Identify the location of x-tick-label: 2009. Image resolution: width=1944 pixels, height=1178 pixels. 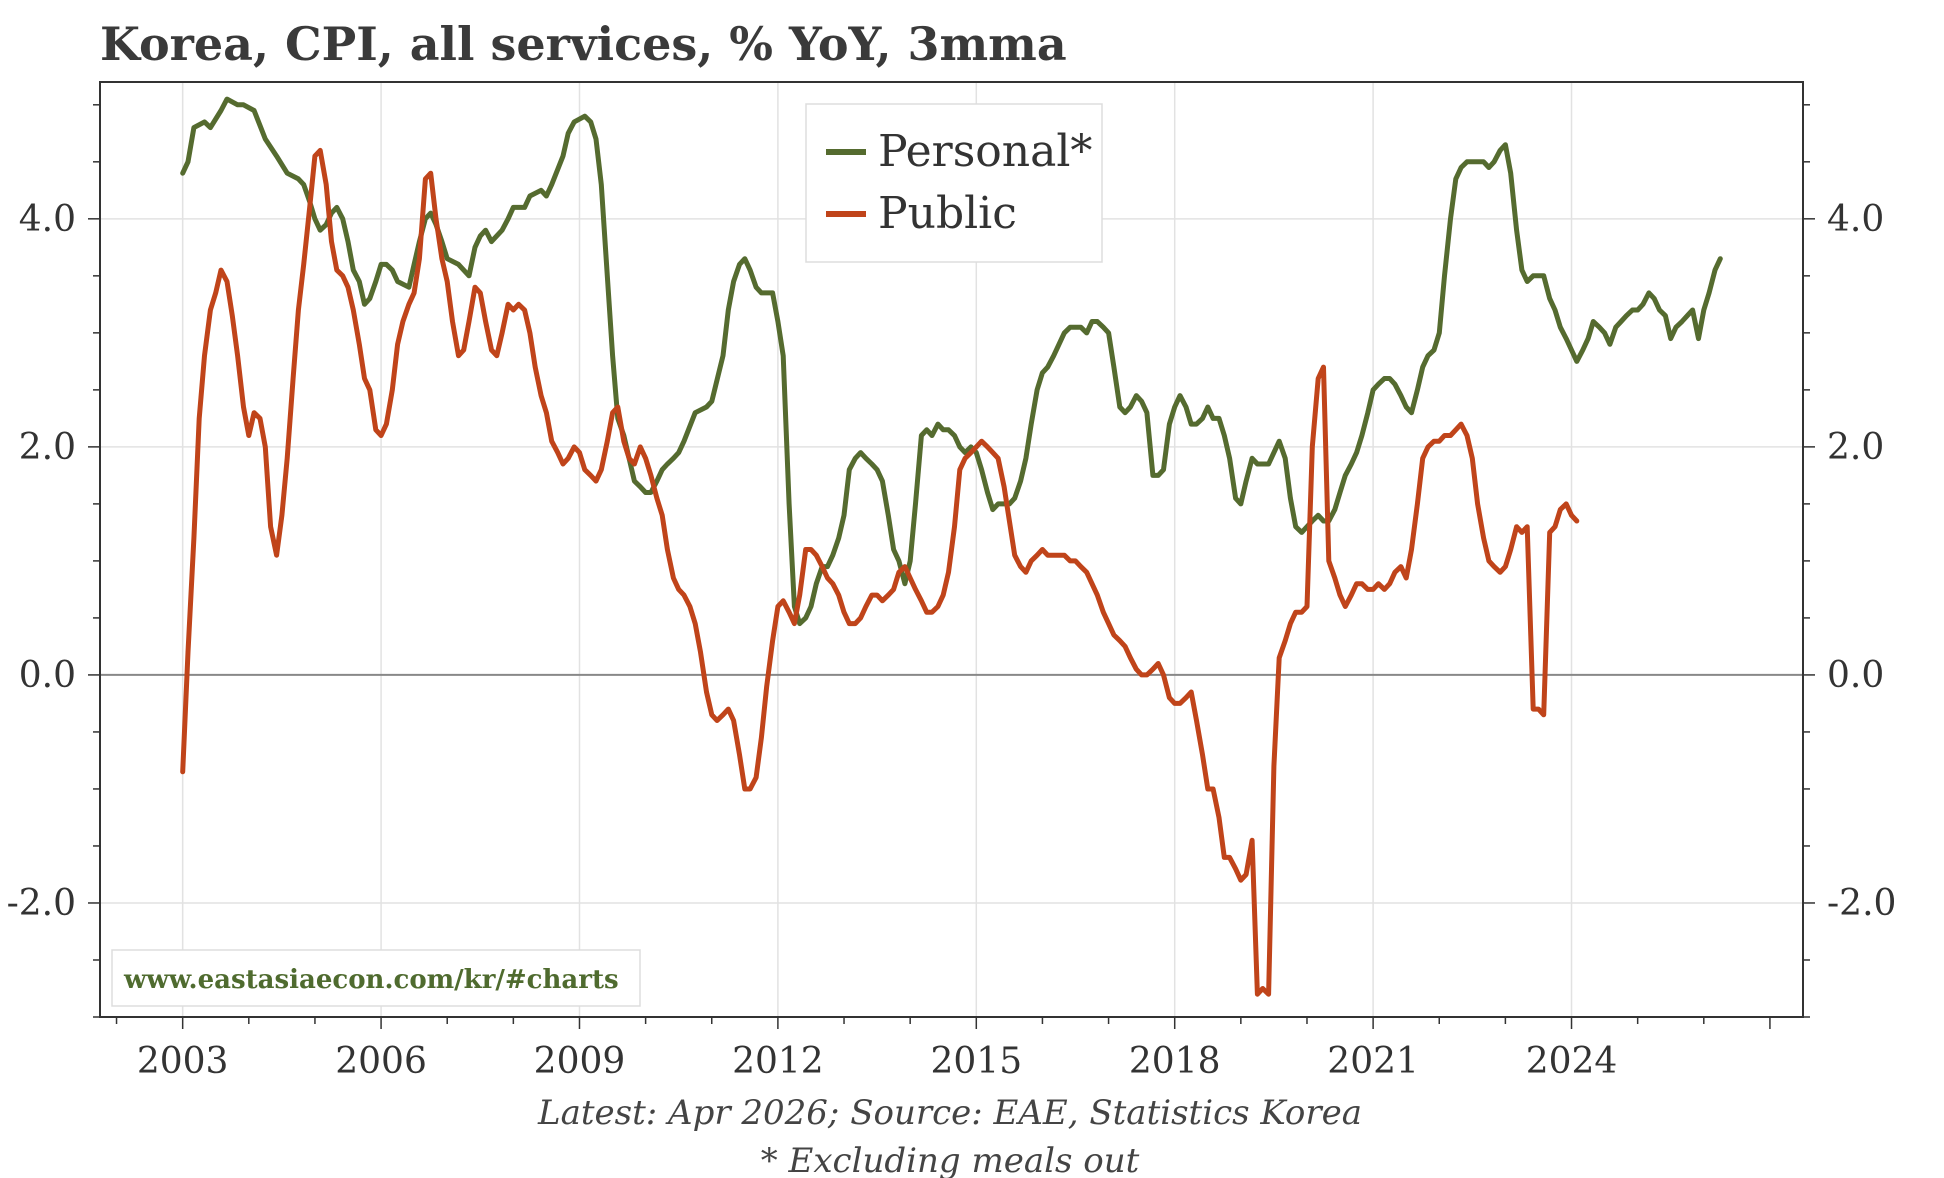
(580, 1061).